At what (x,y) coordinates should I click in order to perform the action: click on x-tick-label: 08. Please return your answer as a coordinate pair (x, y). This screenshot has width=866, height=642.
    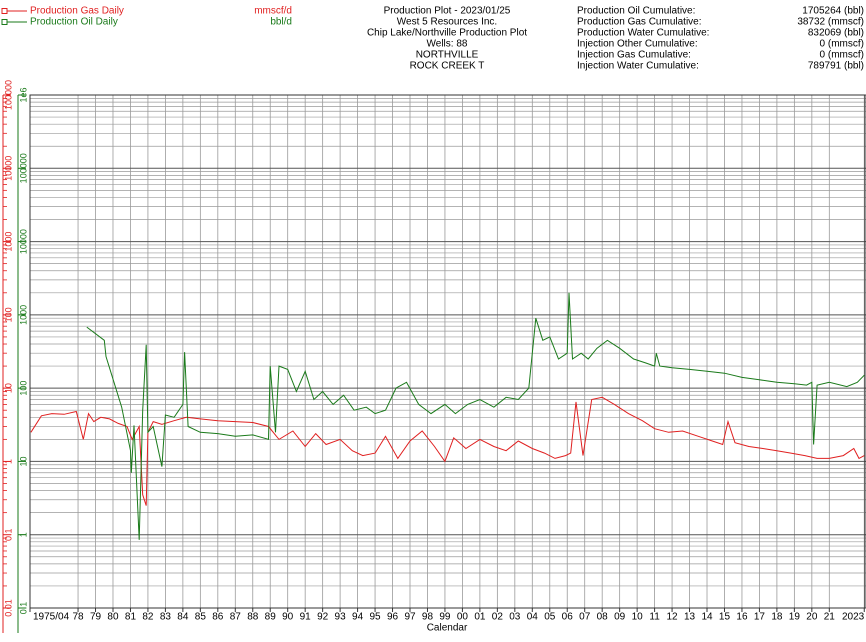
    Looking at the image, I should click on (603, 617).